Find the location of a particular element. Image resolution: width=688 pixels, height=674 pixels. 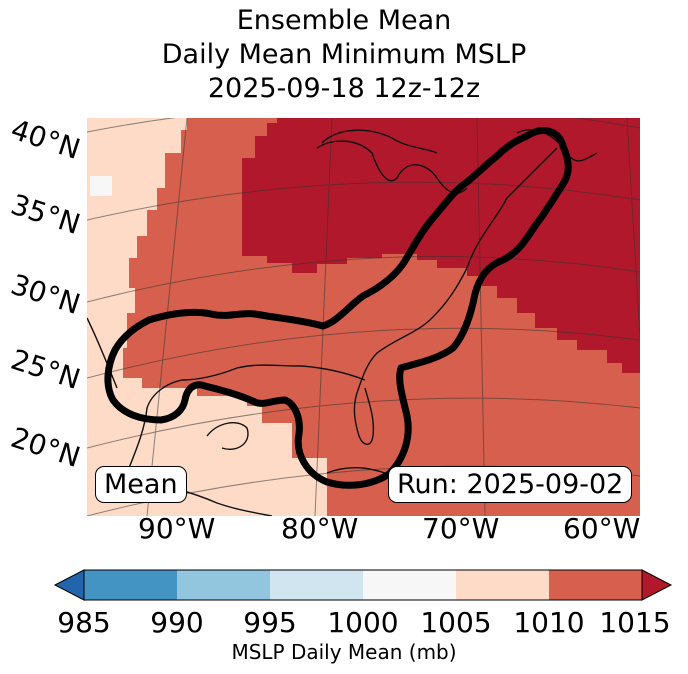

lake-superior-coast is located at coordinates (379, 141).